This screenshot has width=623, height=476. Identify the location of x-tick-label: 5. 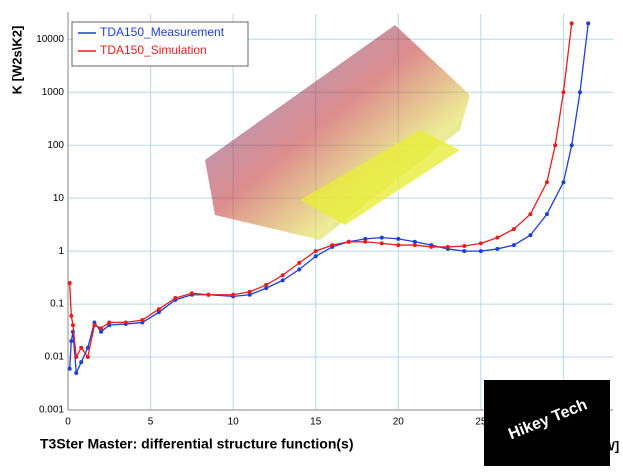
(151, 422).